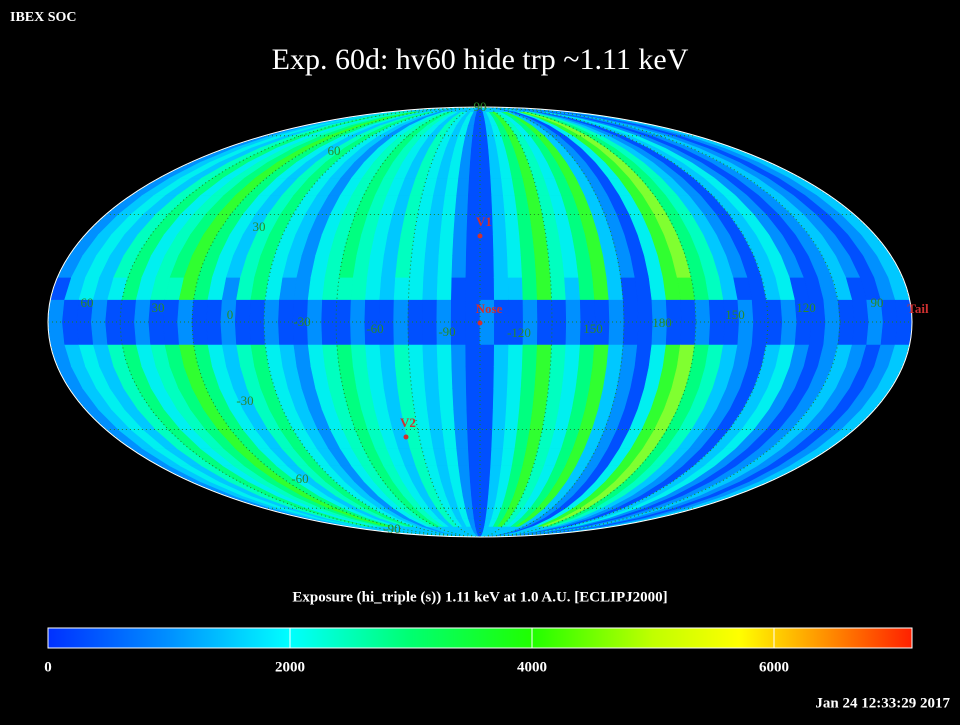  What do you see at coordinates (230, 314) in the screenshot?
I see `longitude-label: 0` at bounding box center [230, 314].